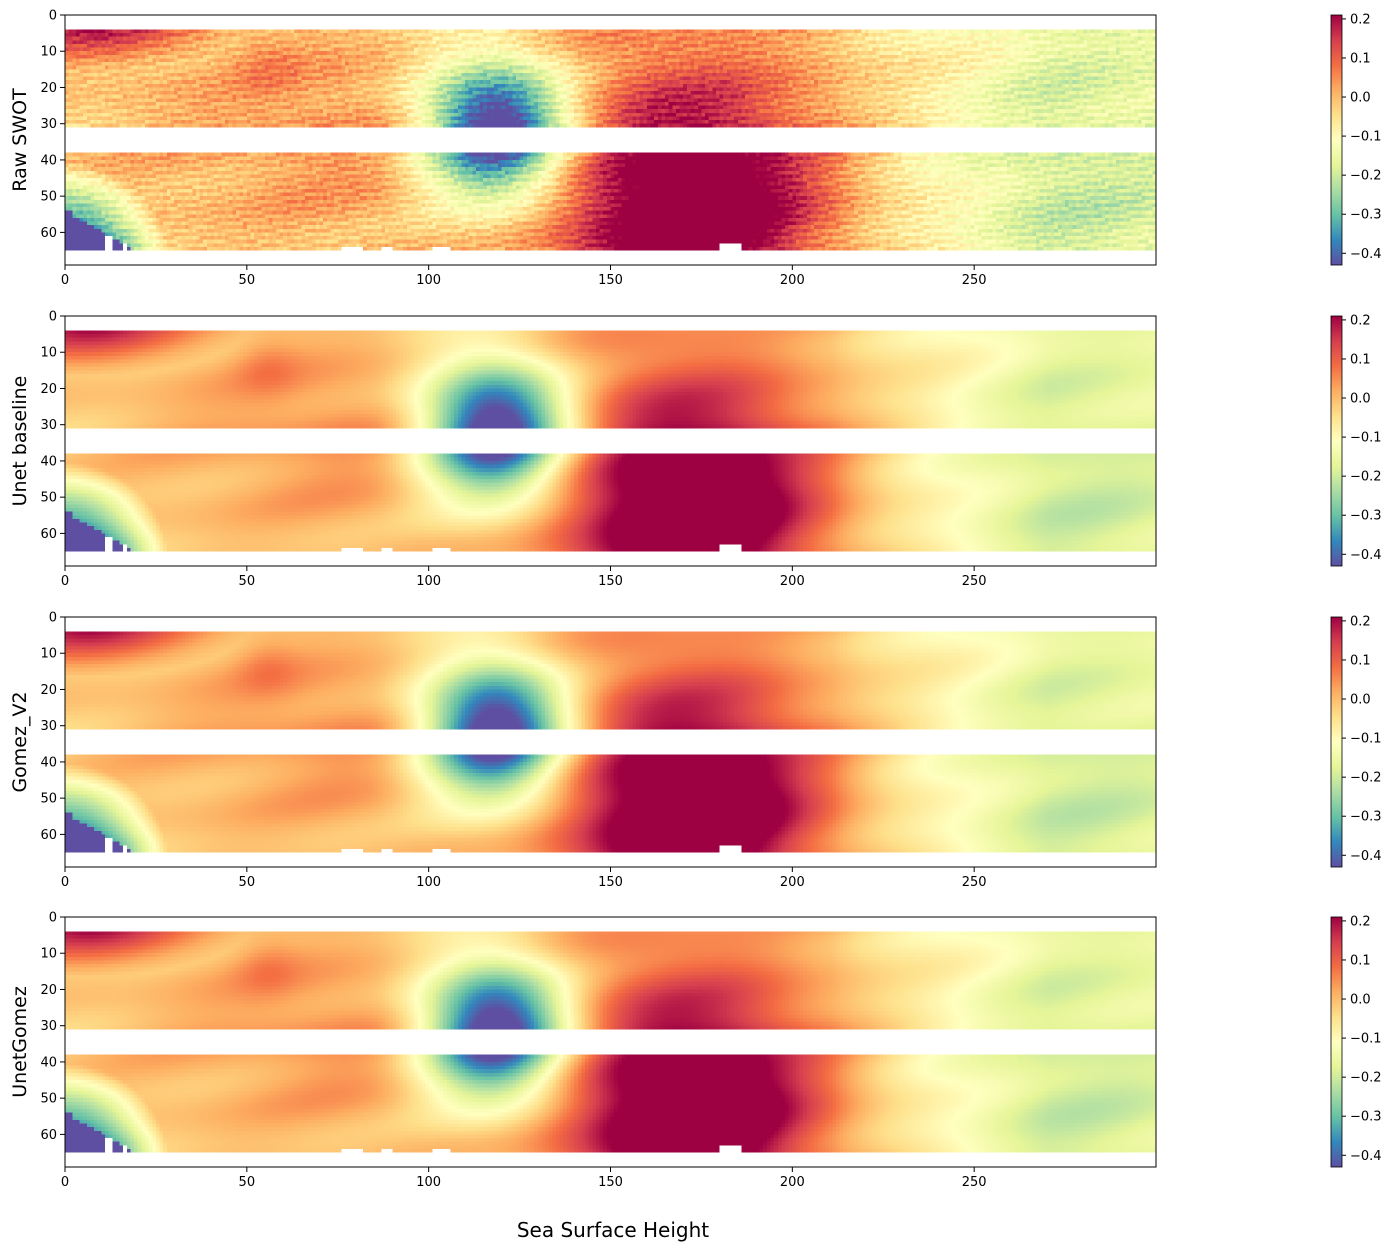  Describe the element at coordinates (20, 741) in the screenshot. I see `panel-ylabel: Gomez_V2` at that location.